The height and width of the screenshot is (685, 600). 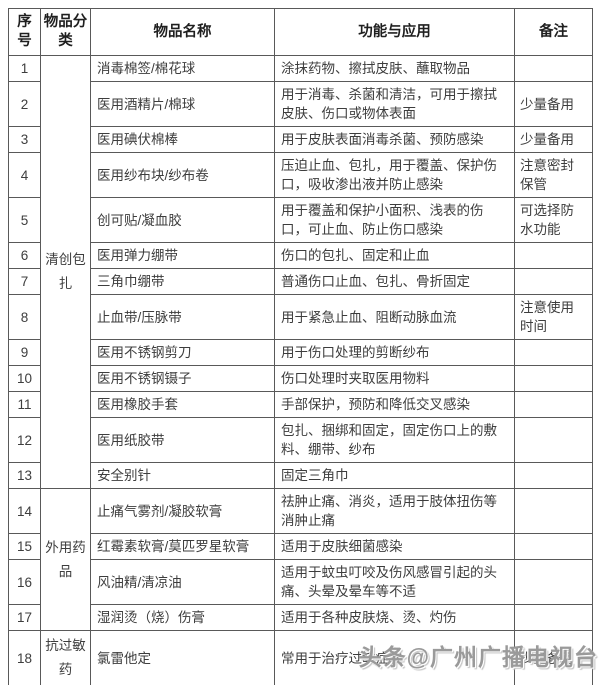 What do you see at coordinates (553, 32) in the screenshot?
I see `column-header: 备注` at bounding box center [553, 32].